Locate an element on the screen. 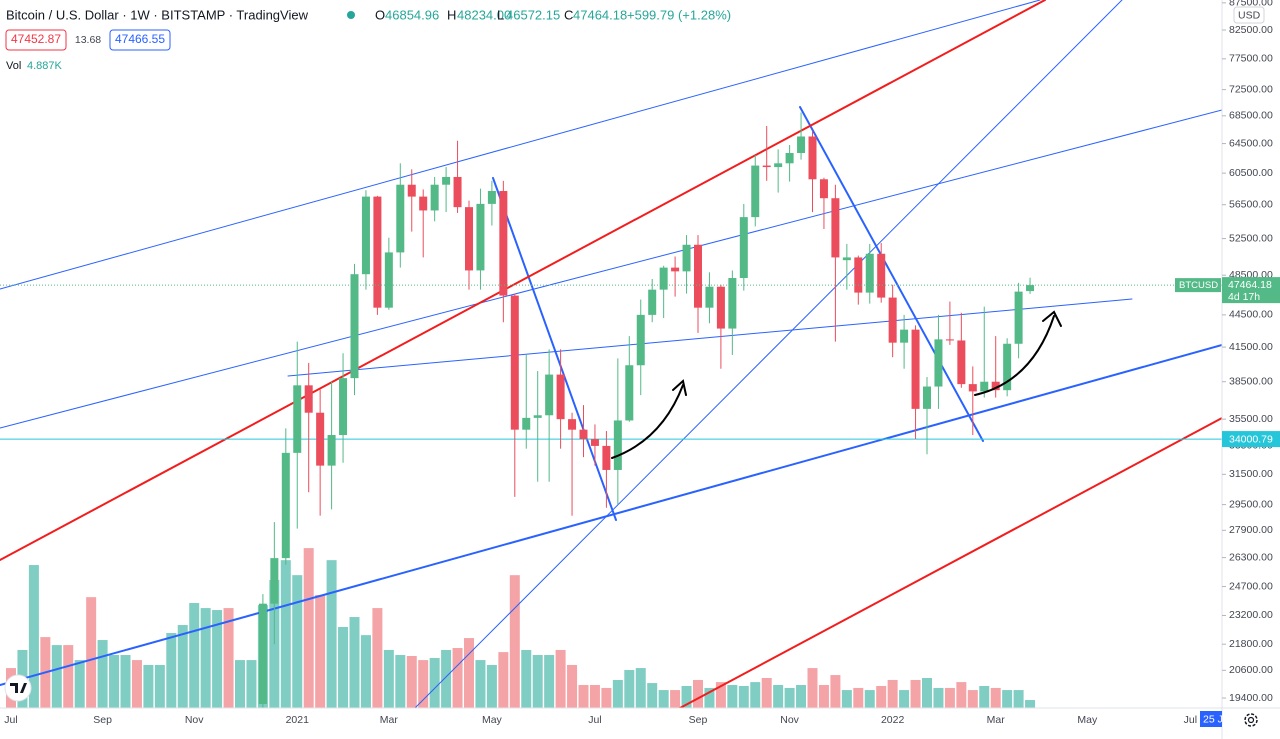 Image resolution: width=1280 pixels, height=739 pixels. bid-price: 47452.87 is located at coordinates (36, 39).